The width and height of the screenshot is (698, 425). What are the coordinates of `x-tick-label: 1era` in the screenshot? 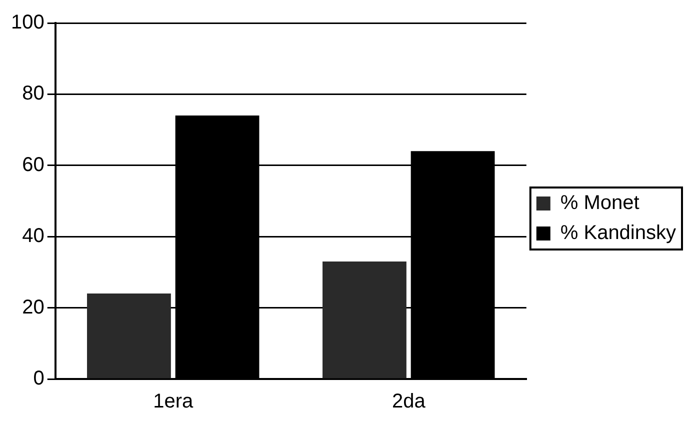 It's located at (173, 401).